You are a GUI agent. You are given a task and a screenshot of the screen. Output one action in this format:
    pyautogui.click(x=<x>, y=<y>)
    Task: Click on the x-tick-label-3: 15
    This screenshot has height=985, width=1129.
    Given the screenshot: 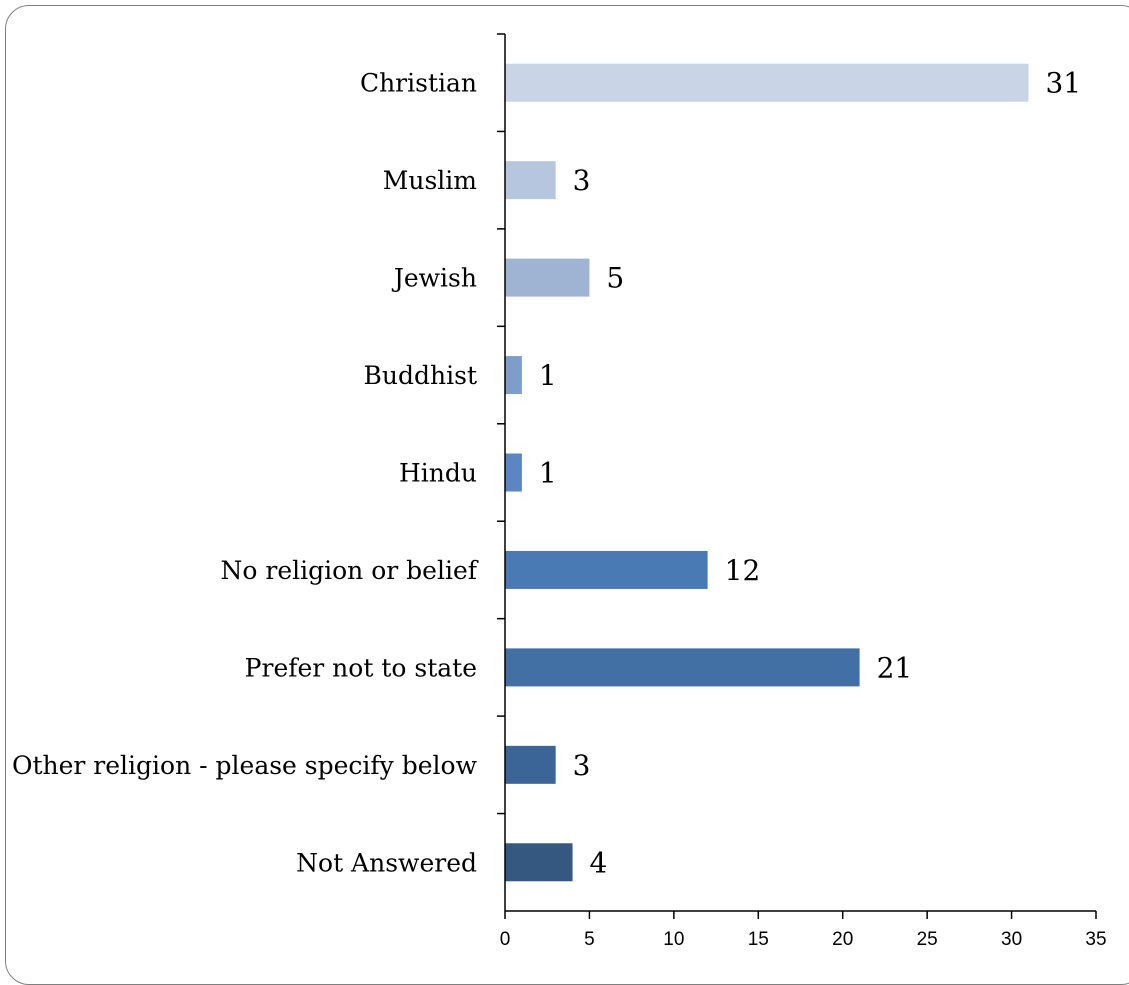 What is the action you would take?
    pyautogui.click(x=758, y=939)
    